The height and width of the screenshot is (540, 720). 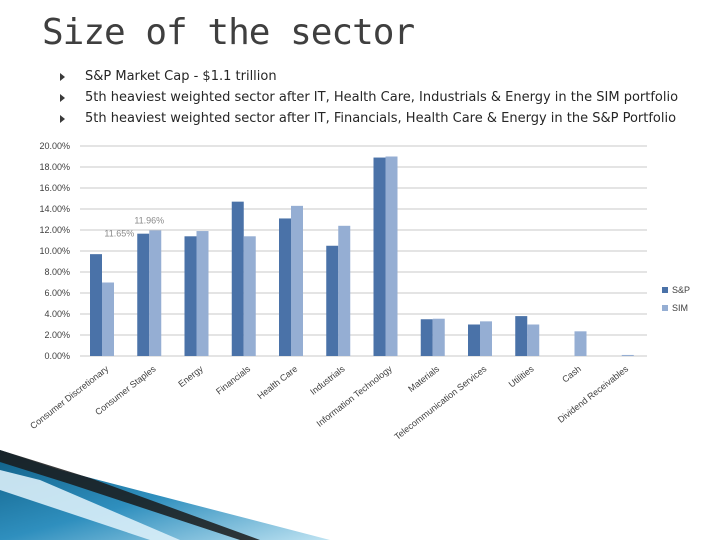 I want to click on x-tick-label: Telecommunication Services, so click(x=440, y=402).